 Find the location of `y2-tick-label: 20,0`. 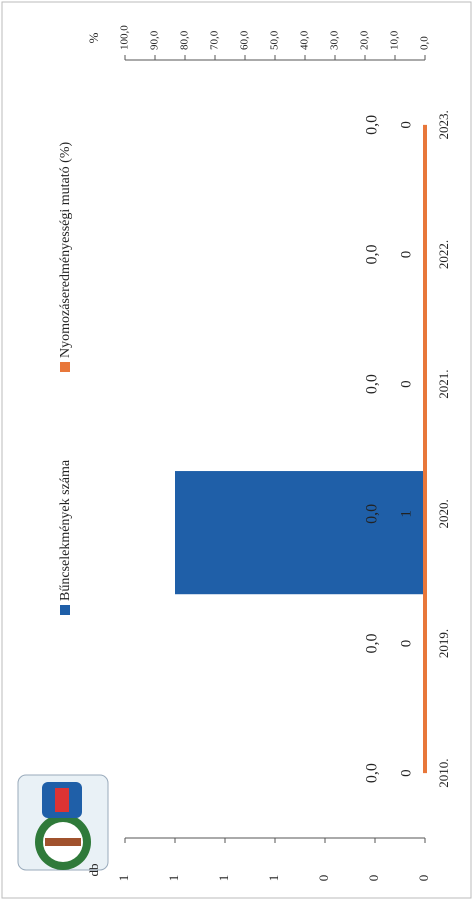

y2-tick-label: 20,0 is located at coordinates (365, 40).